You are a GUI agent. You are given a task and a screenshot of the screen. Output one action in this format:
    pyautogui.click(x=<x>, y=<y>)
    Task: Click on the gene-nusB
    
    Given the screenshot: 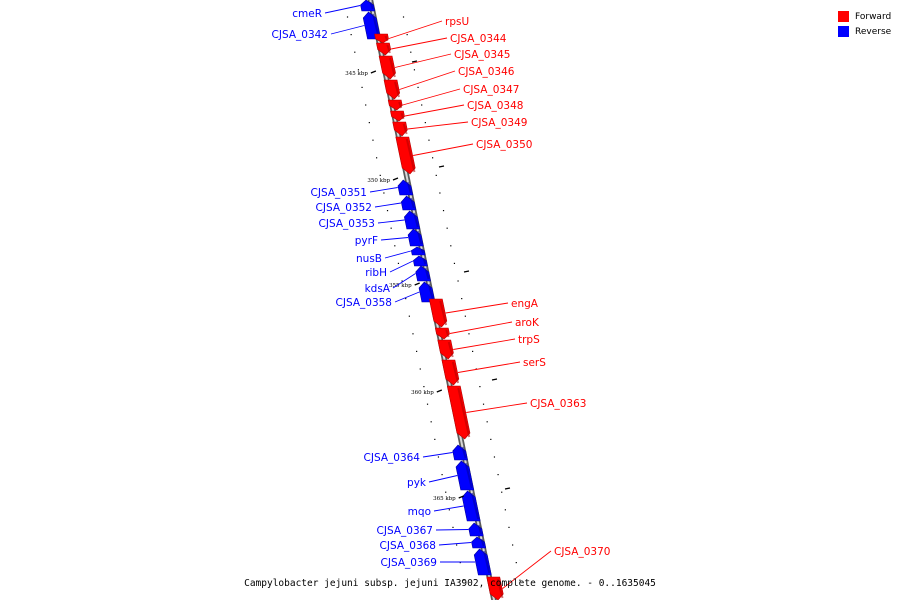 What is the action you would take?
    pyautogui.click(x=418, y=251)
    